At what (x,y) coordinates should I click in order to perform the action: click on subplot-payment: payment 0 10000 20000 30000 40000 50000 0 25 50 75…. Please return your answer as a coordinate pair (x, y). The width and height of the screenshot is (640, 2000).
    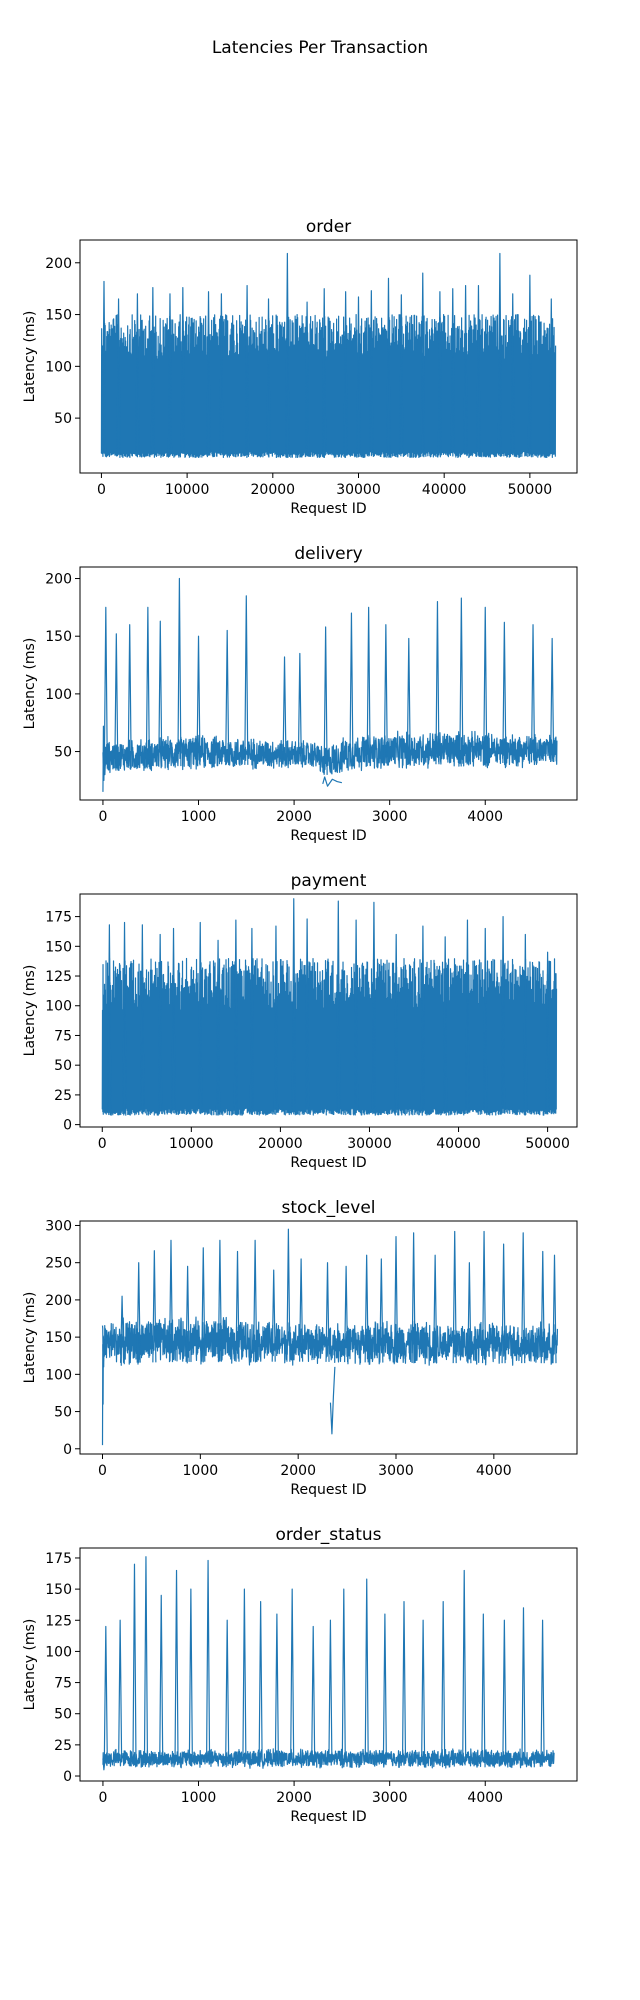
    Looking at the image, I should click on (300, 1021).